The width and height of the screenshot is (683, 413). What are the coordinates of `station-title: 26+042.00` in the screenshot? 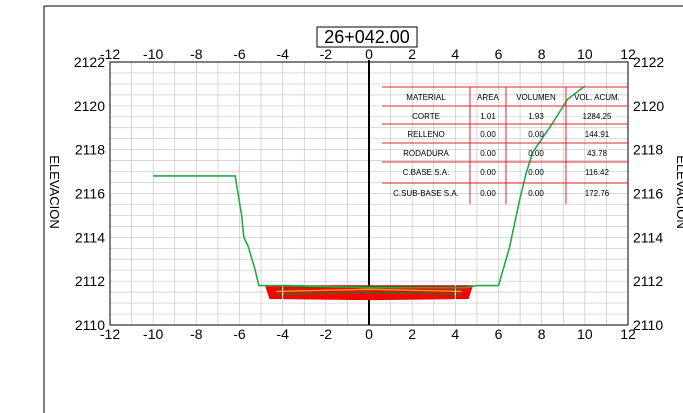 It's located at (367, 37).